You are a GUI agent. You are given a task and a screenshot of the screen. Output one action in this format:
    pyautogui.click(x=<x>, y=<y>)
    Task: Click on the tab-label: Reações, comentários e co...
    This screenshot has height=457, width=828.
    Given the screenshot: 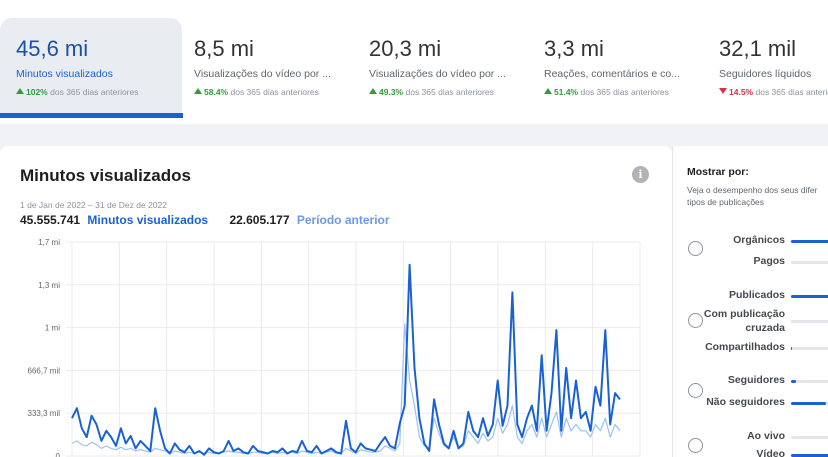 What is the action you would take?
    pyautogui.click(x=612, y=74)
    